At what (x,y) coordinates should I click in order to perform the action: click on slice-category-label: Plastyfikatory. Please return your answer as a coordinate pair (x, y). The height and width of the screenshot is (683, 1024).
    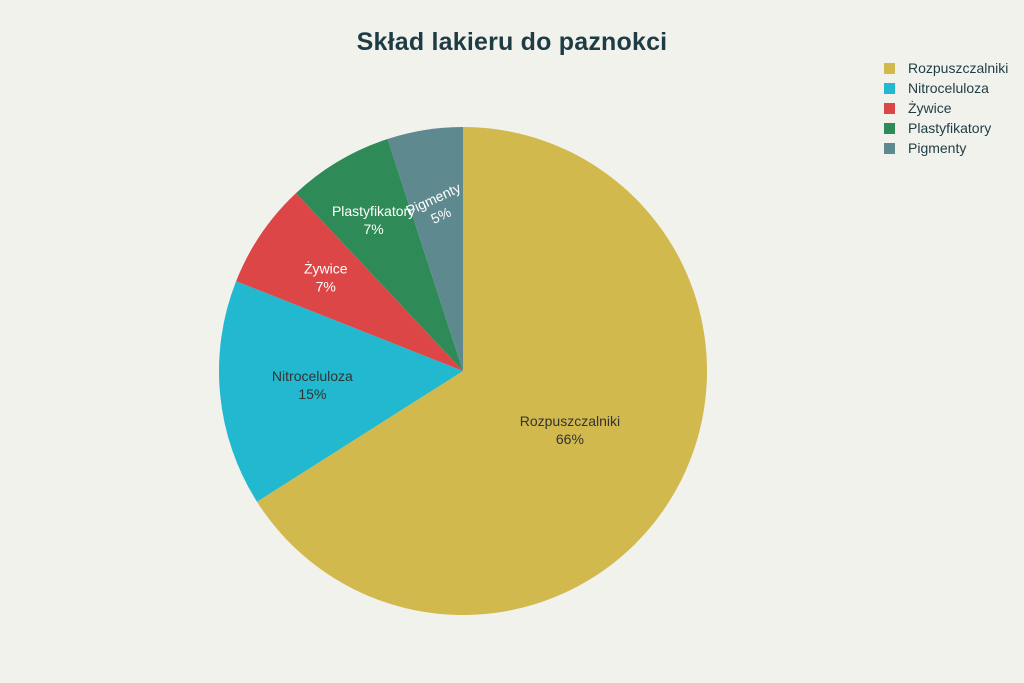
    Looking at the image, I should click on (373, 211).